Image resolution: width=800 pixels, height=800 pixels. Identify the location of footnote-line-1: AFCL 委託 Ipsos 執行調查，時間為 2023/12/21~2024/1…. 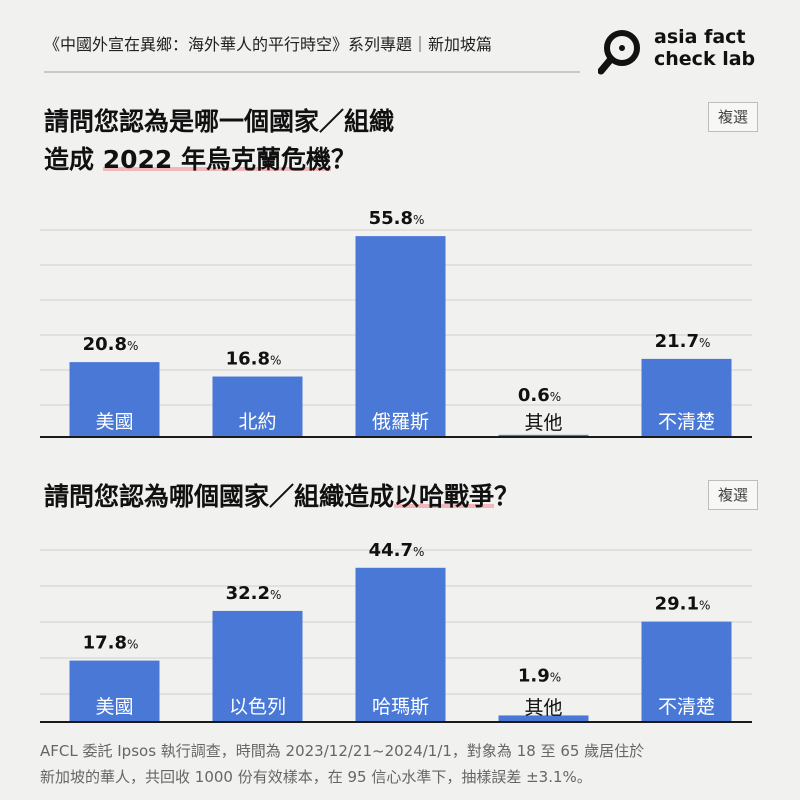
(342, 751).